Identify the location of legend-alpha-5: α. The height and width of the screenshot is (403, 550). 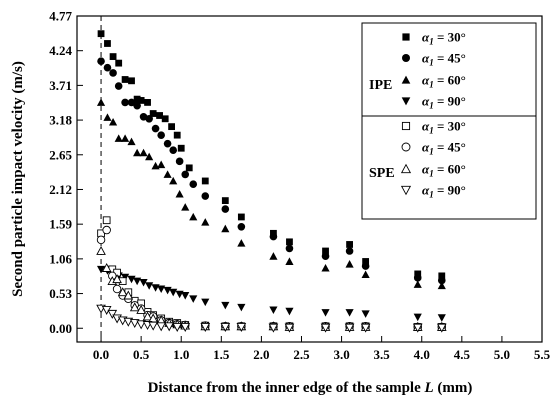
(426, 147).